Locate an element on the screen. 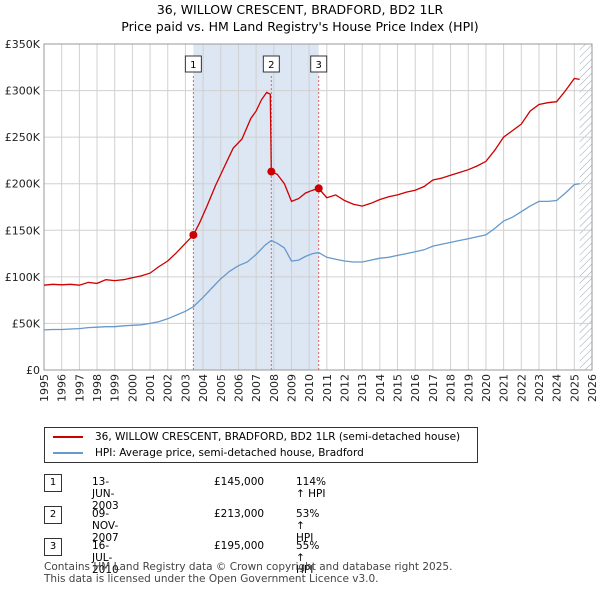 This screenshot has height=590, width=600. y-tick-label: £200K is located at coordinates (23, 184).